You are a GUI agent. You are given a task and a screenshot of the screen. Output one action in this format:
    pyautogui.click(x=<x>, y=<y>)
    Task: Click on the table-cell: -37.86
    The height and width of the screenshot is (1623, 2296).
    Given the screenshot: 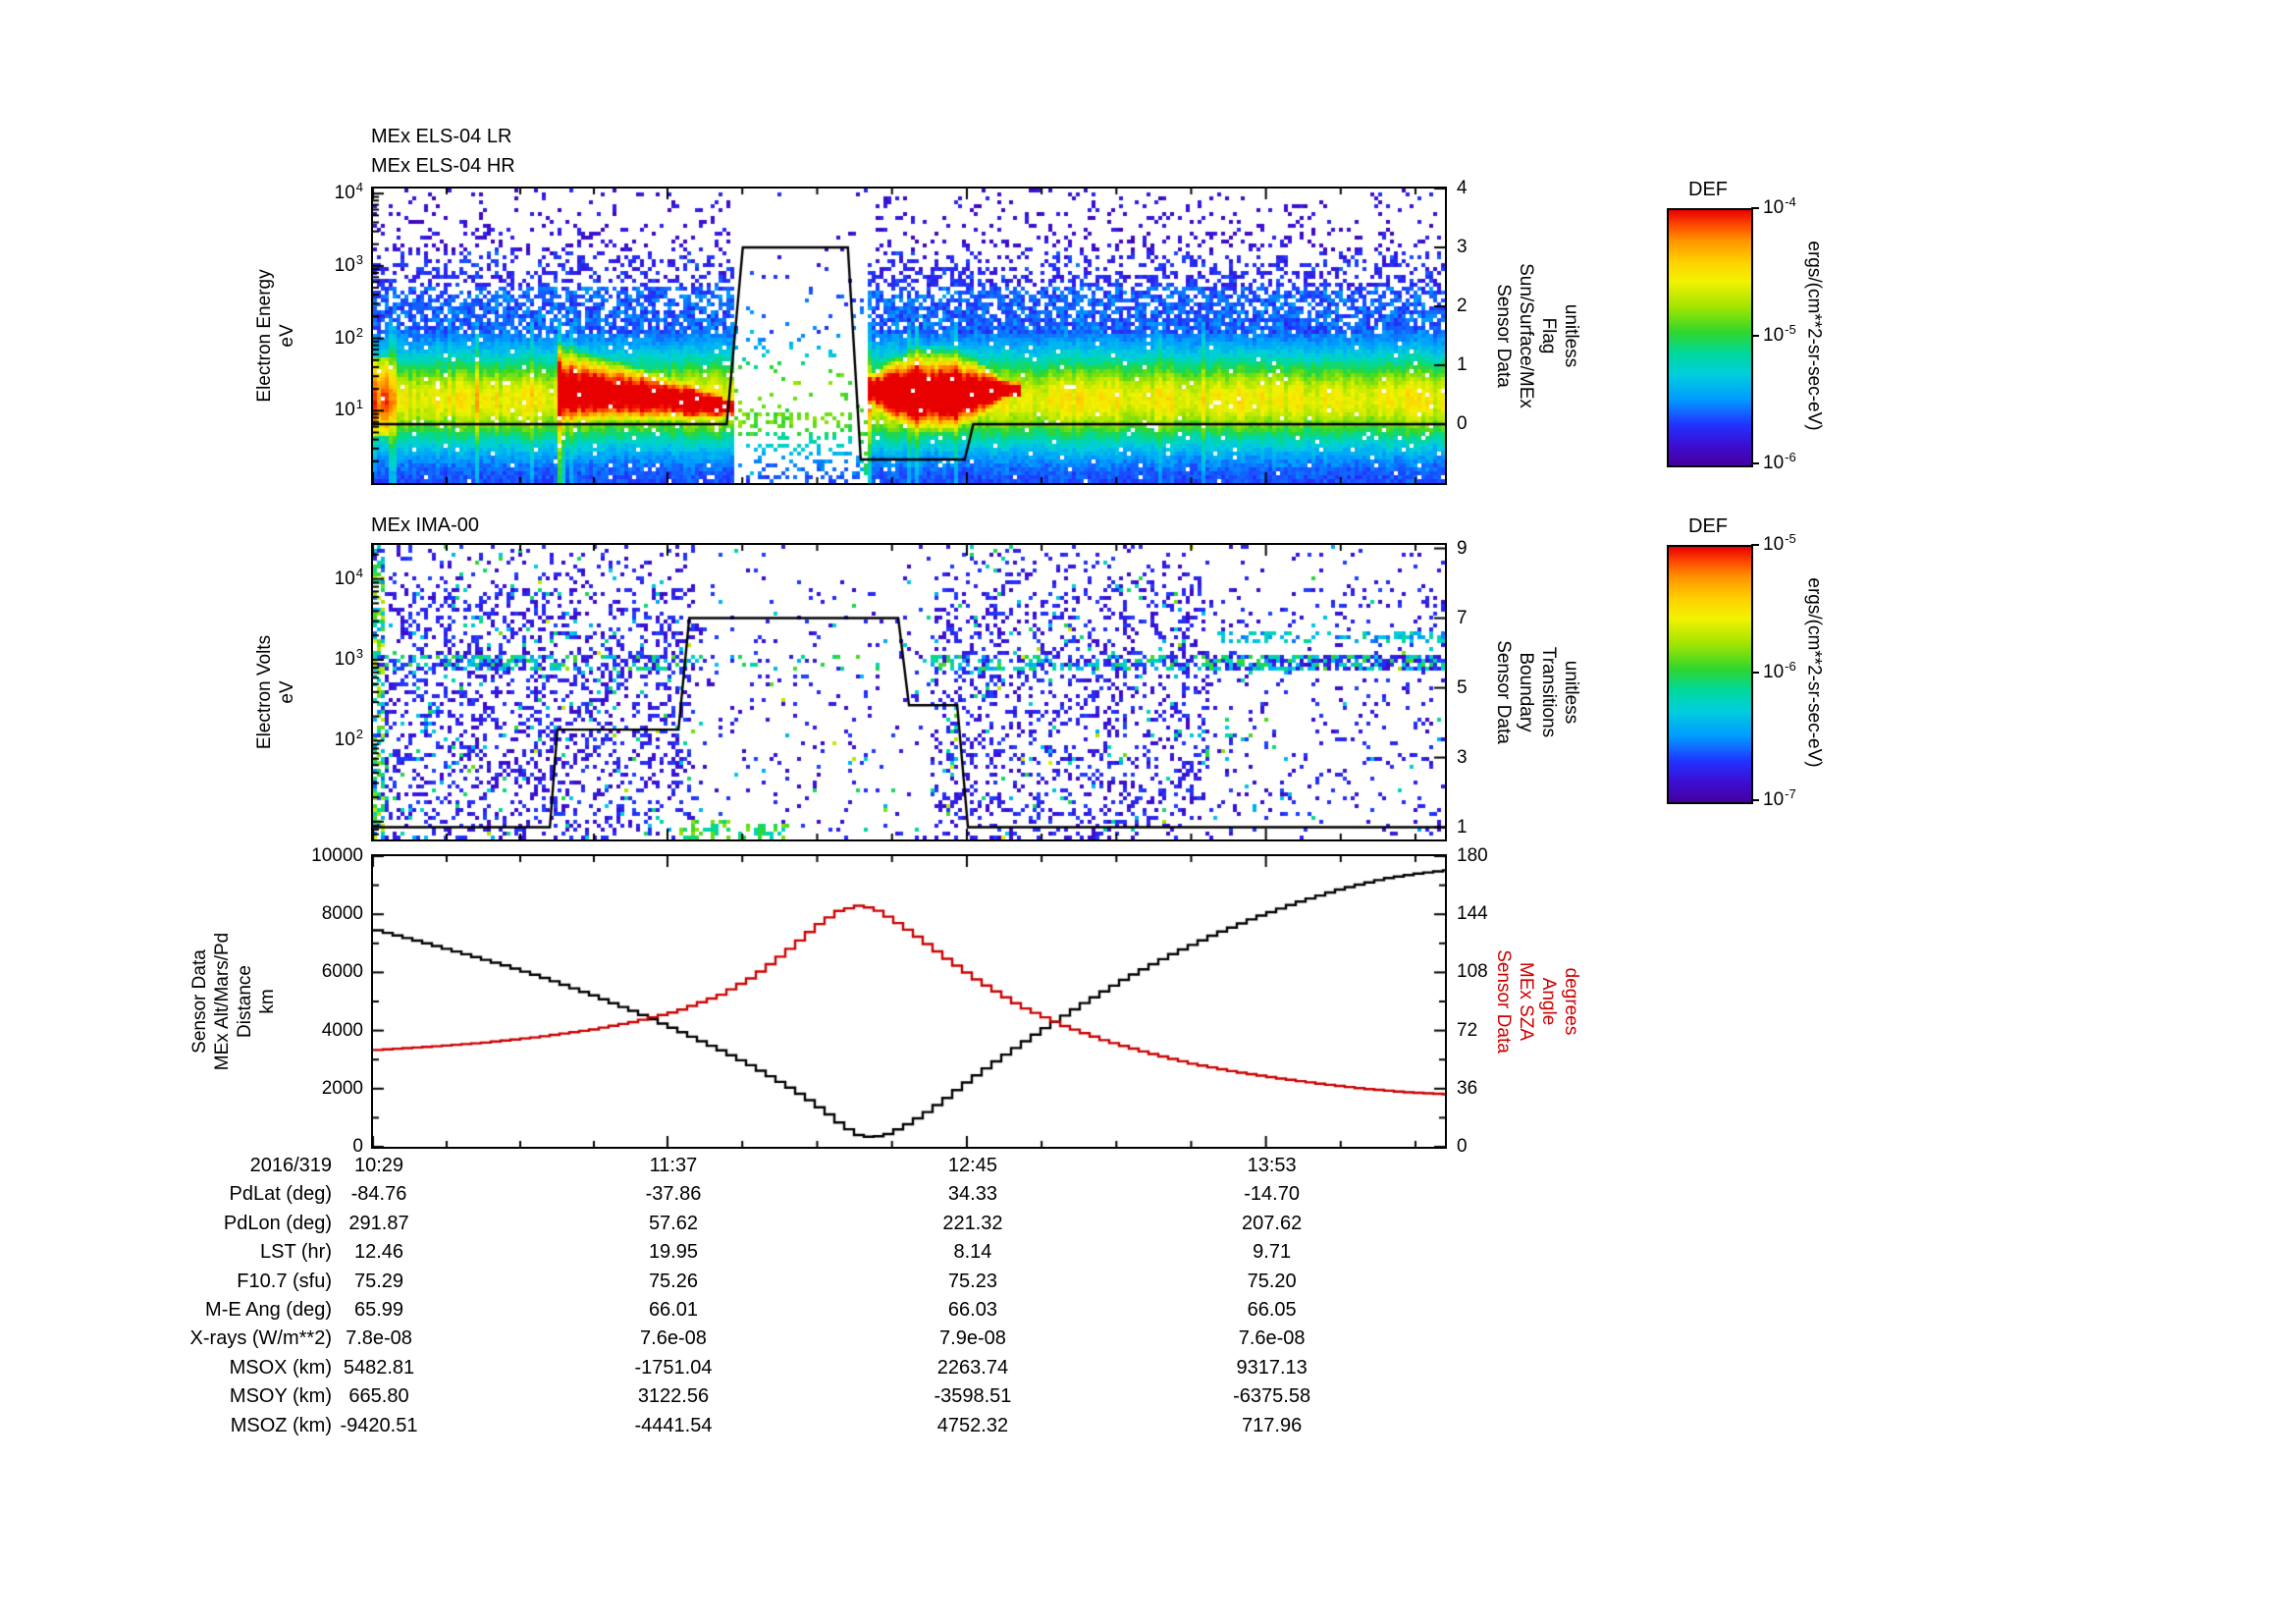 What is the action you would take?
    pyautogui.click(x=673, y=1194)
    